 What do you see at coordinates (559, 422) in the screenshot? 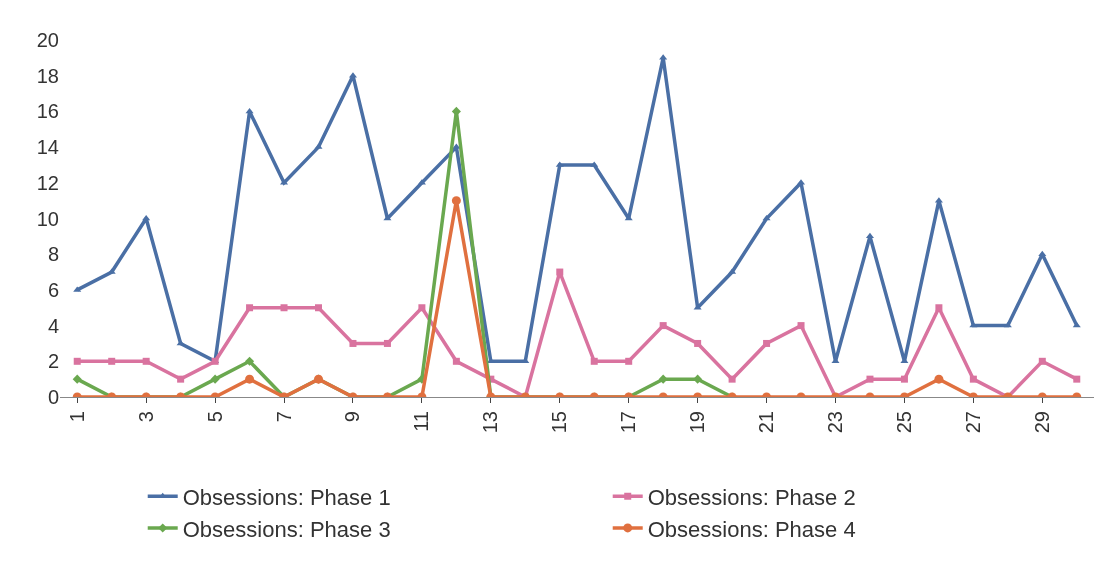
I see `x-tick-label: 15` at bounding box center [559, 422].